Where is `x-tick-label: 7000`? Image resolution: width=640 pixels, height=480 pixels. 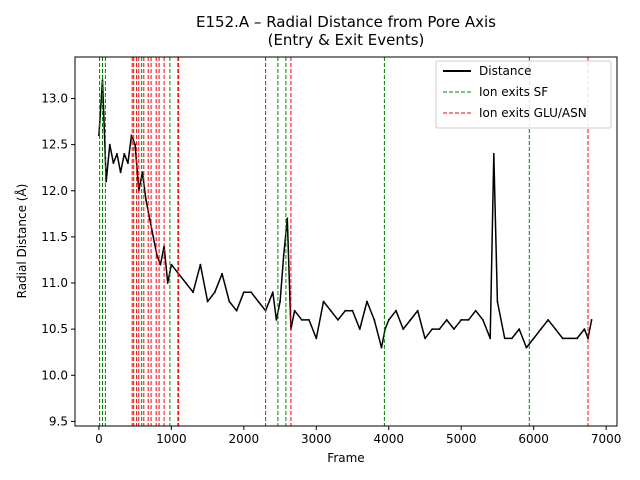
x-tick-label: 7000 is located at coordinates (606, 439).